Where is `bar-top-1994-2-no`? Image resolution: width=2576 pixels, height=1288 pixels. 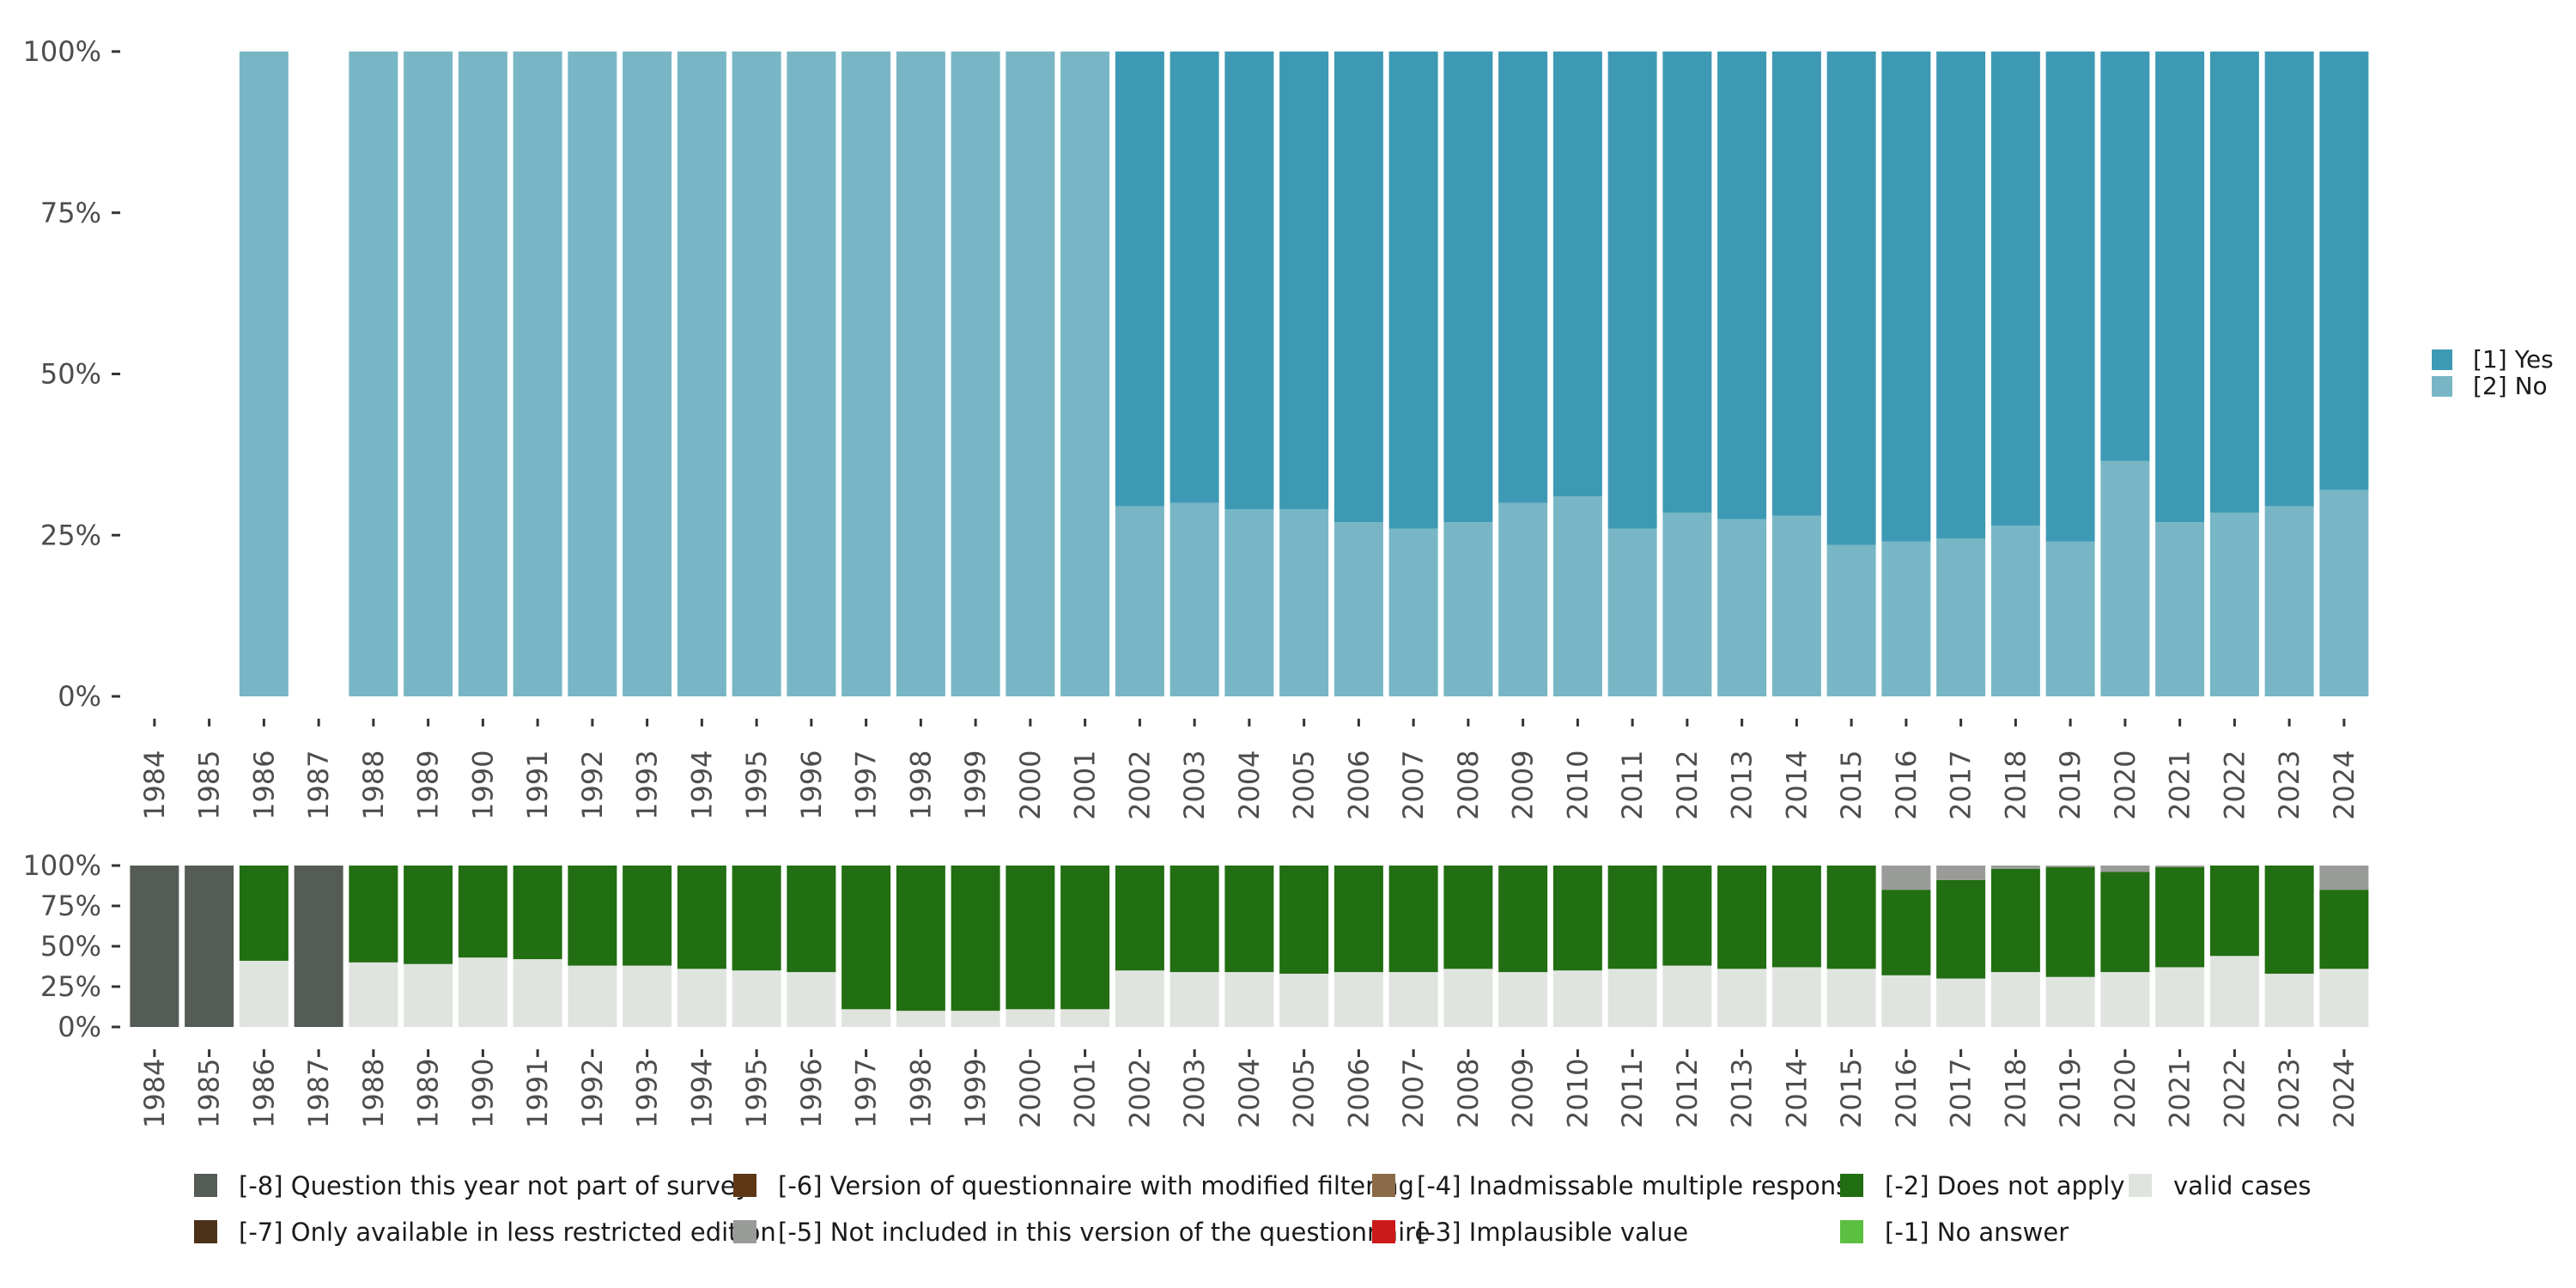
bar-top-1994-2-no is located at coordinates (702, 374).